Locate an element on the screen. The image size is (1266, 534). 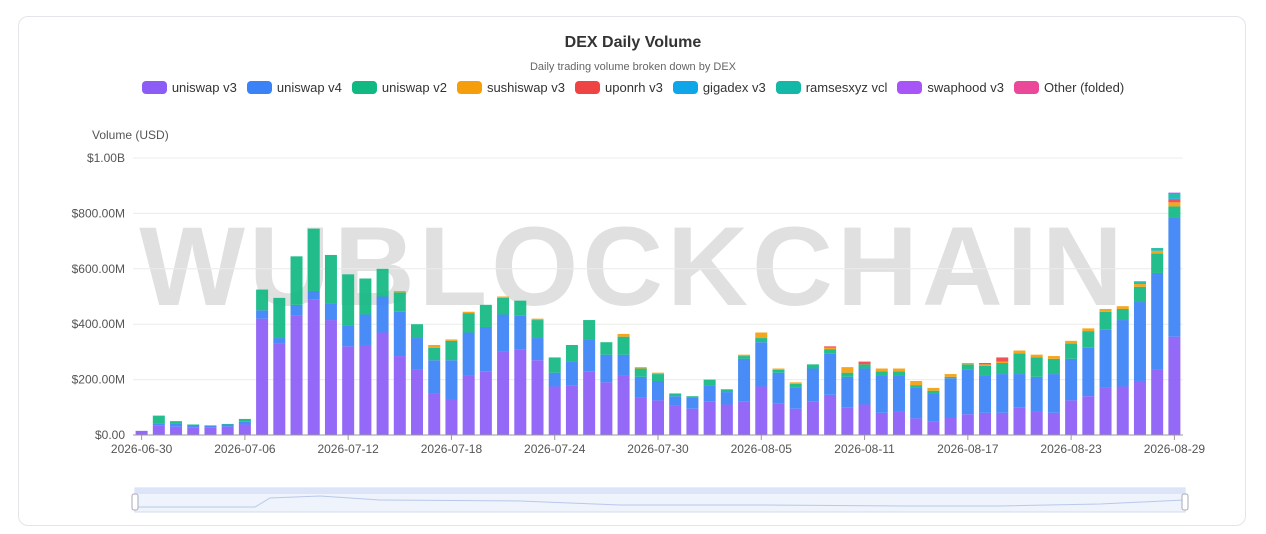
legend-item: sushiswap v3 is located at coordinates (510, 87).